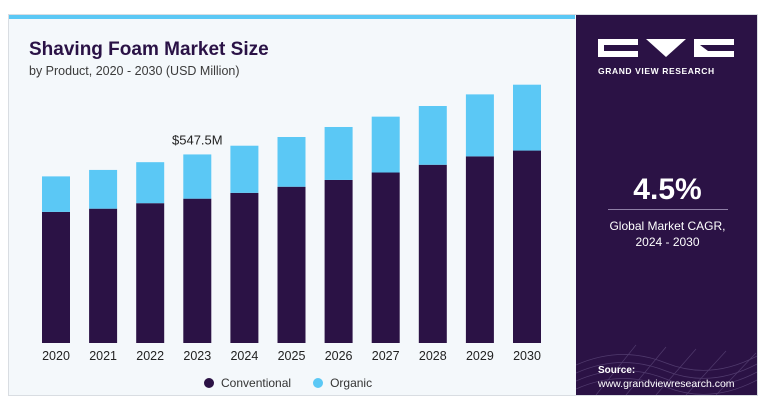  What do you see at coordinates (103, 189) in the screenshot?
I see `bar-organic-2021` at bounding box center [103, 189].